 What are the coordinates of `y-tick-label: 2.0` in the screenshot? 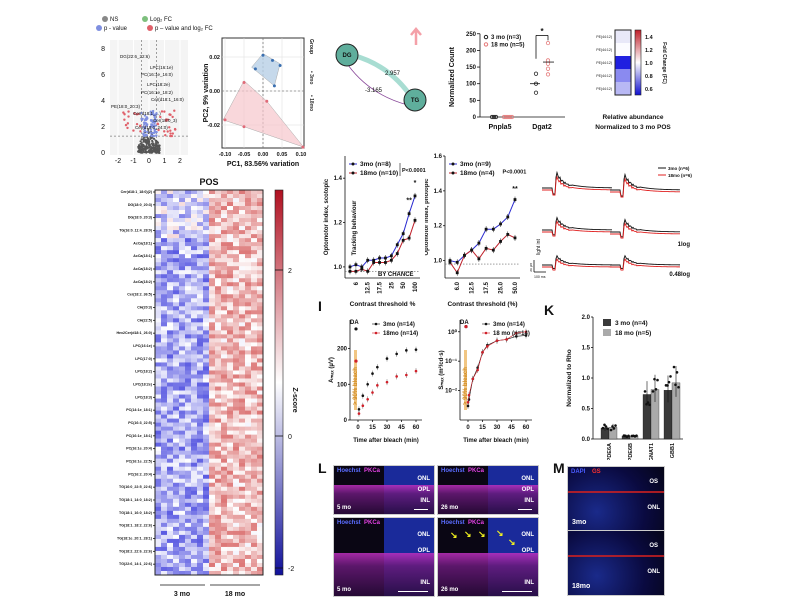 It's located at (586, 318).